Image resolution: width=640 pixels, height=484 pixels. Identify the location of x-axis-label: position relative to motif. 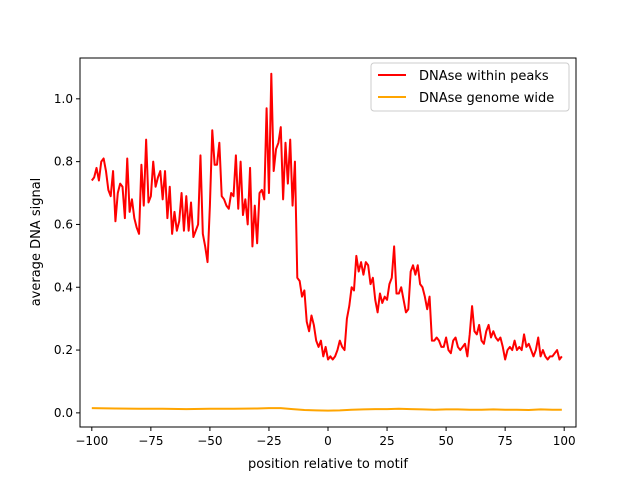
(328, 464).